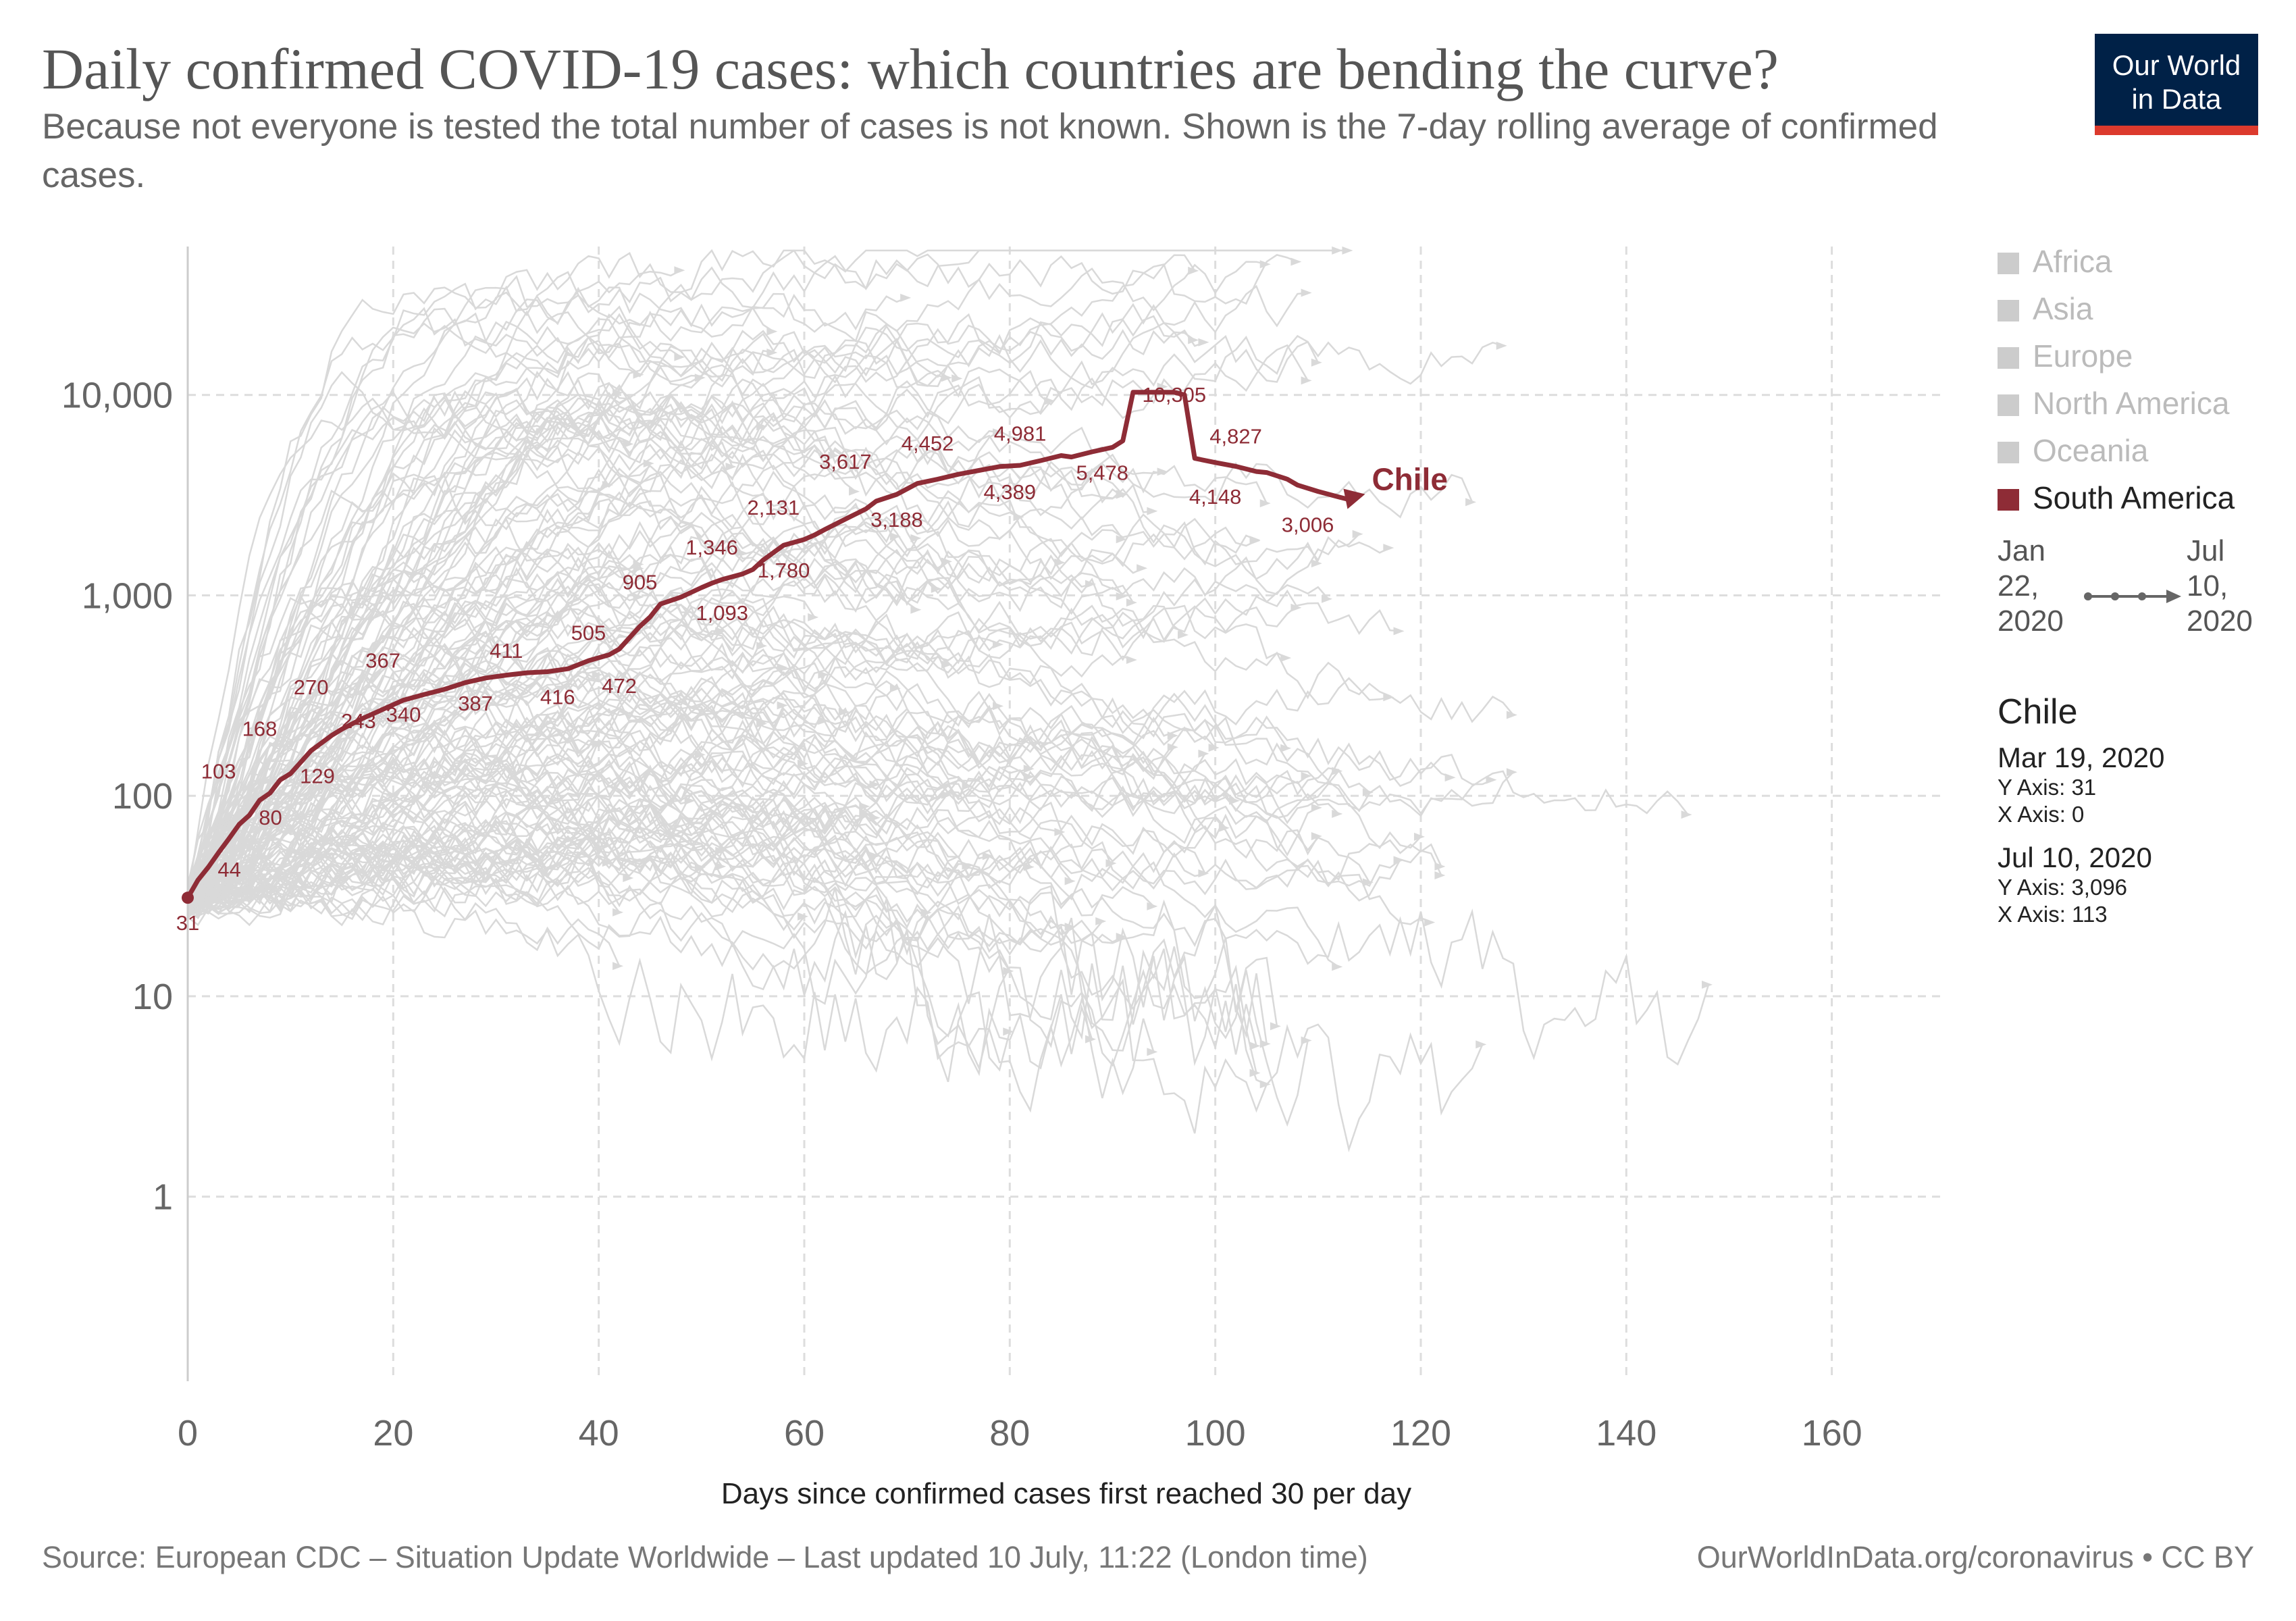 Image resolution: width=2296 pixels, height=1621 pixels. I want to click on legend-label: South America, so click(2134, 497).